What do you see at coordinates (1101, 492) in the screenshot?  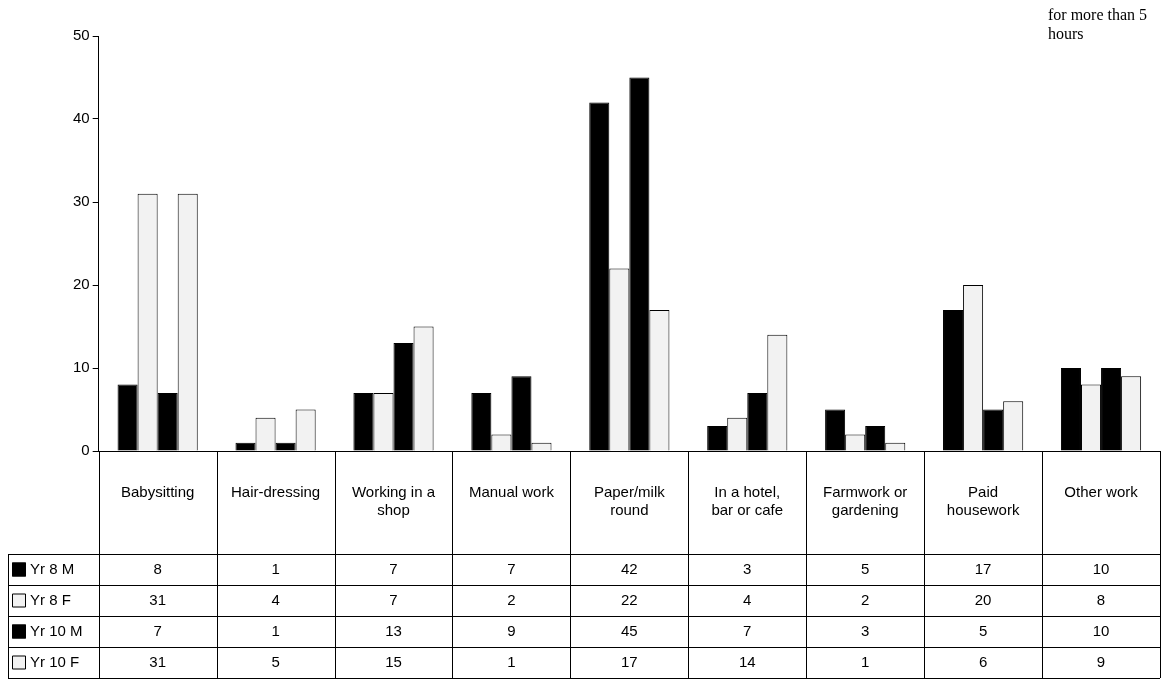 I see `x-tick-label: Other work` at bounding box center [1101, 492].